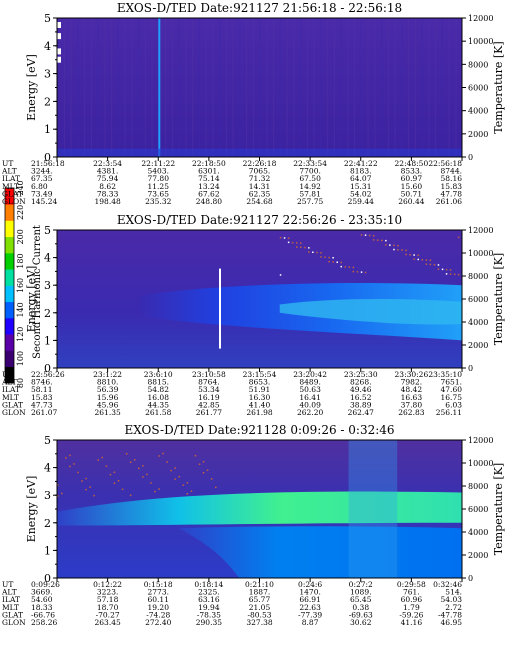  What do you see at coordinates (478, 555) in the screenshot?
I see `y2-tick-label: 2000` at bounding box center [478, 555].